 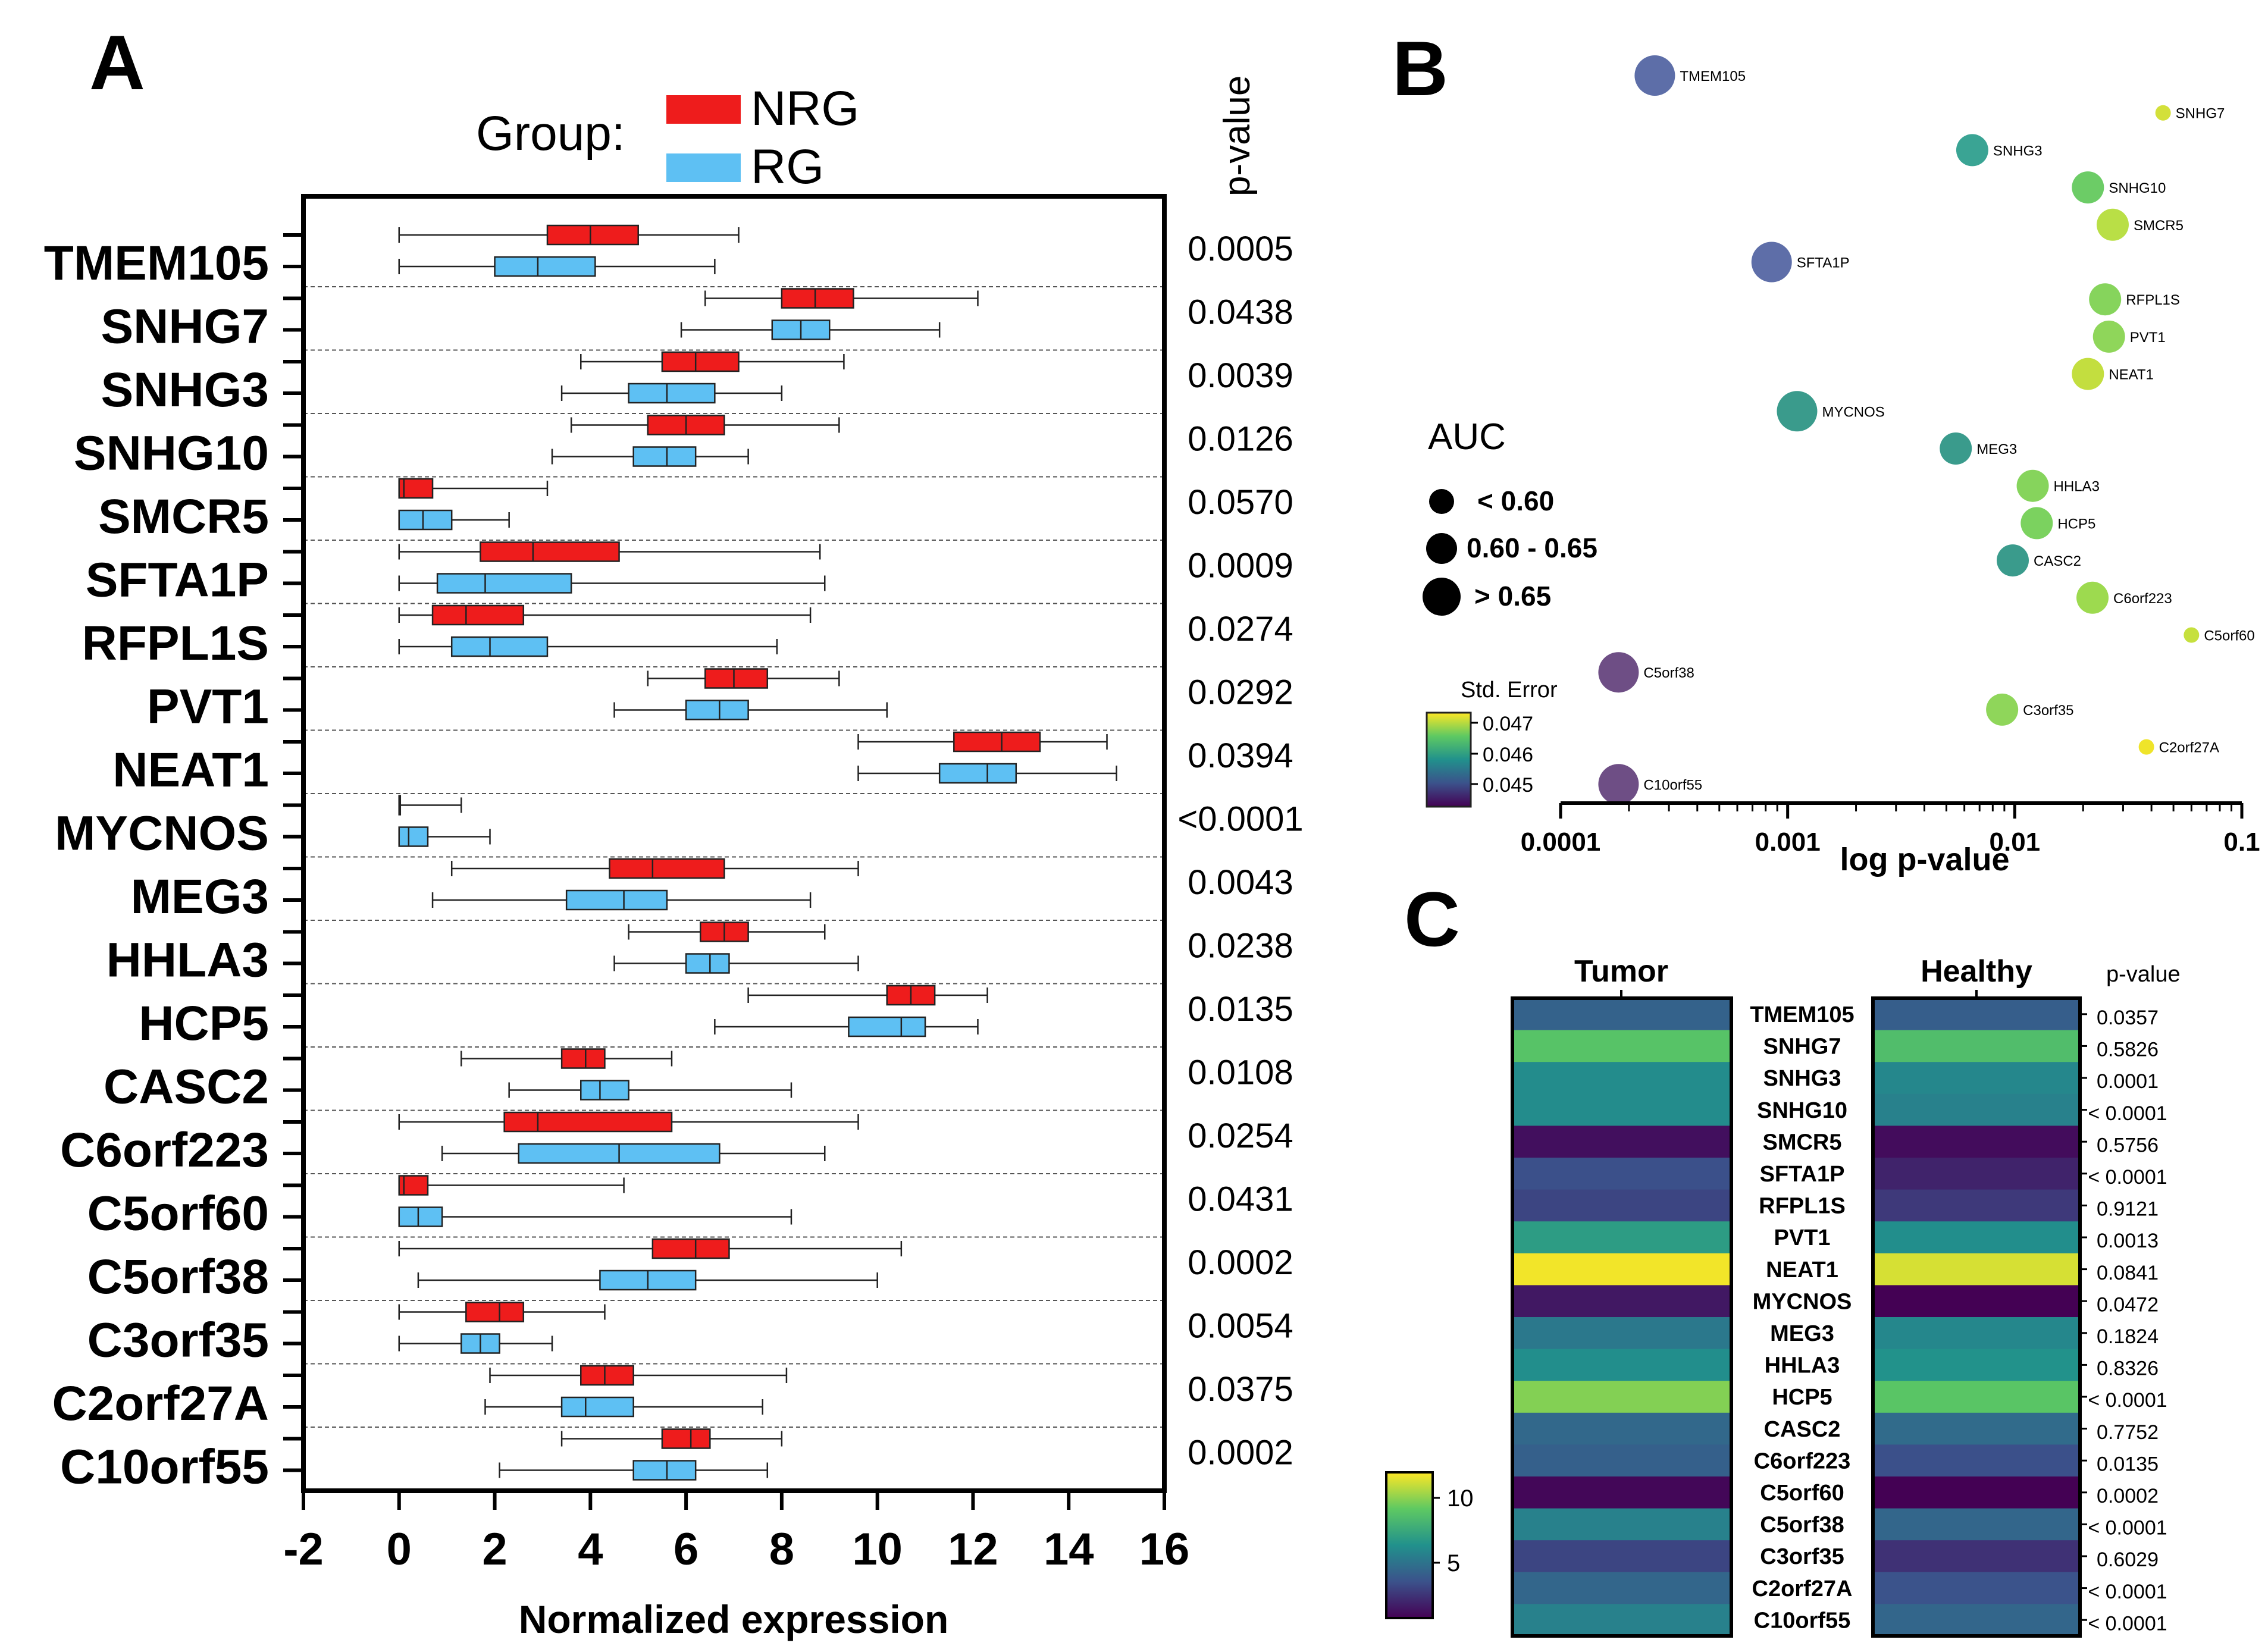 I want to click on scatter-point-c3orf35: C3orf35, so click(x=2030, y=709).